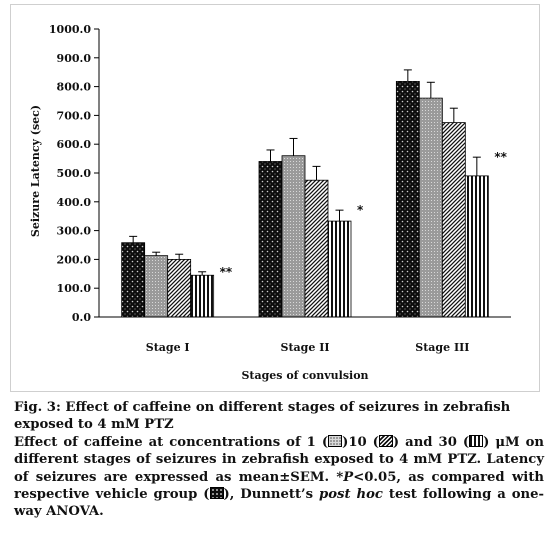  What do you see at coordinates (168, 347) in the screenshot?
I see `category-label: Stage I` at bounding box center [168, 347].